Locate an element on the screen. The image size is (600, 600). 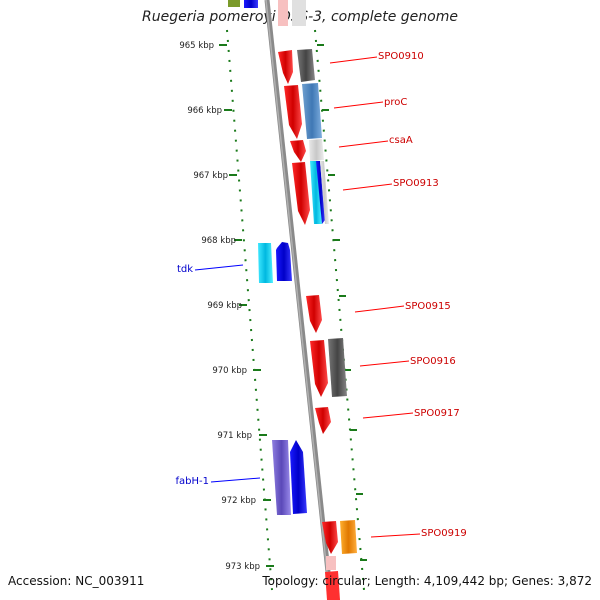
tick-label: 973 kbp is located at coordinates (242, 567).